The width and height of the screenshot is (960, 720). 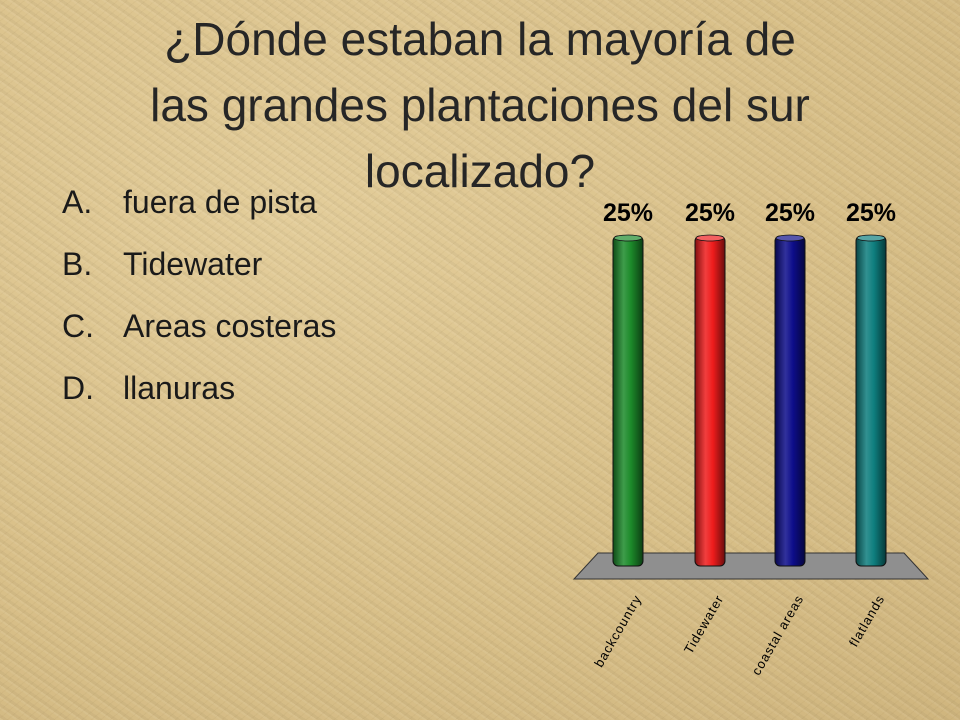 What do you see at coordinates (618, 631) in the screenshot?
I see `category-label: backcountry` at bounding box center [618, 631].